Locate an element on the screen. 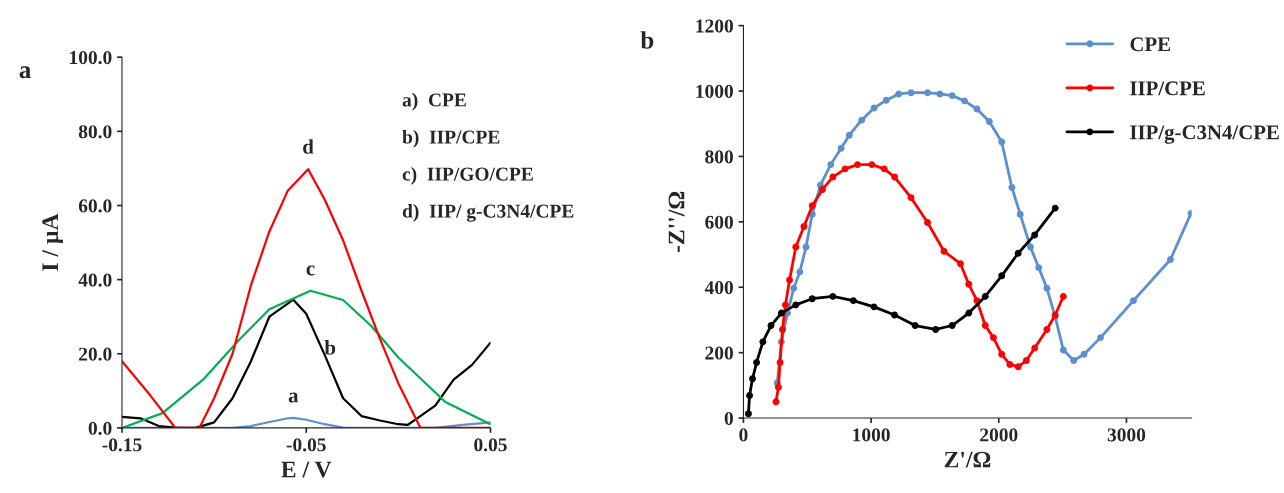  x-tick-label: -0.05 is located at coordinates (306, 445).